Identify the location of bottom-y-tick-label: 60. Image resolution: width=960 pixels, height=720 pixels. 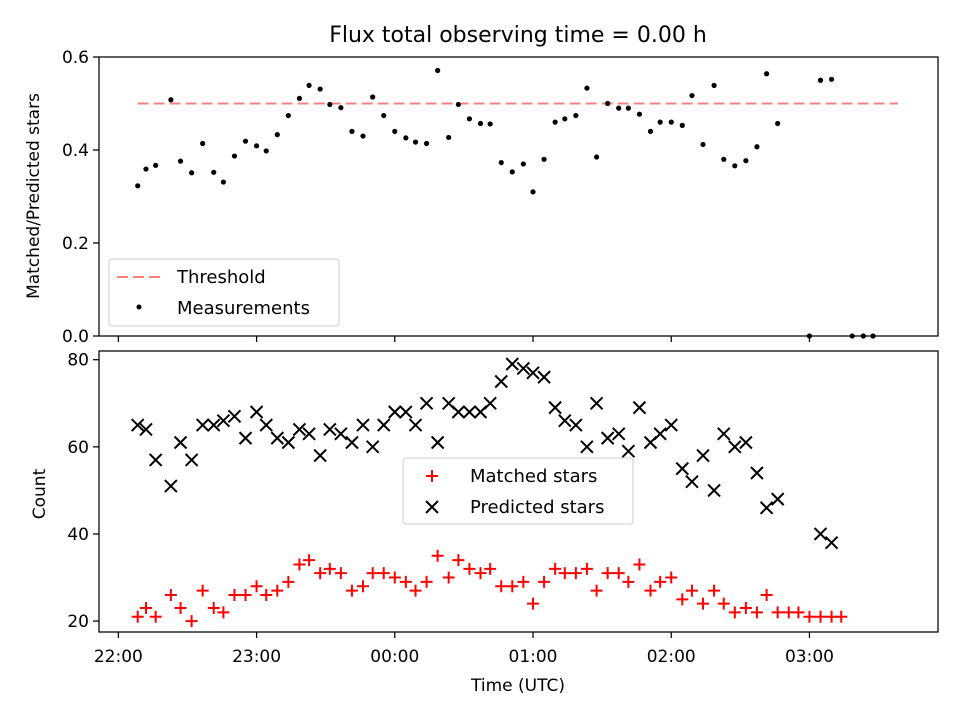
(78, 448).